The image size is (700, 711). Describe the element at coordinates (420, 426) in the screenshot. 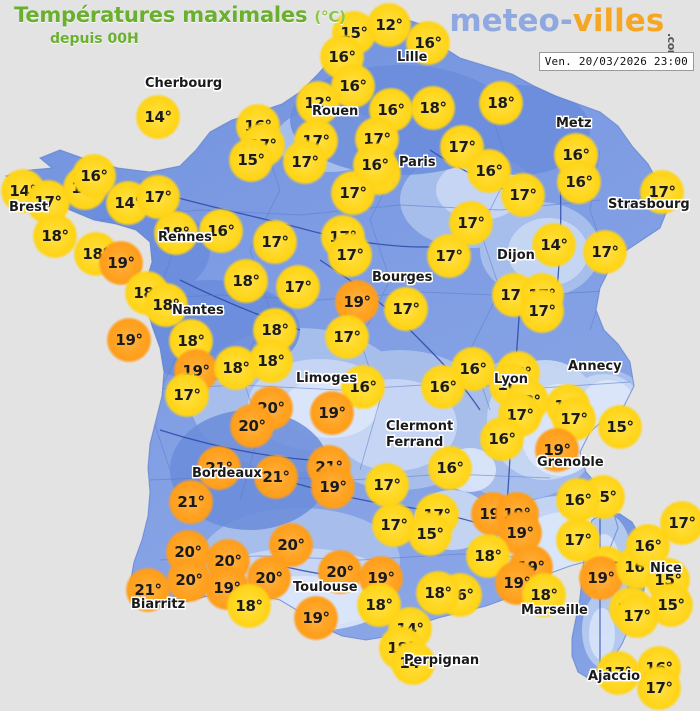

I see `city-label: Clermont` at that location.